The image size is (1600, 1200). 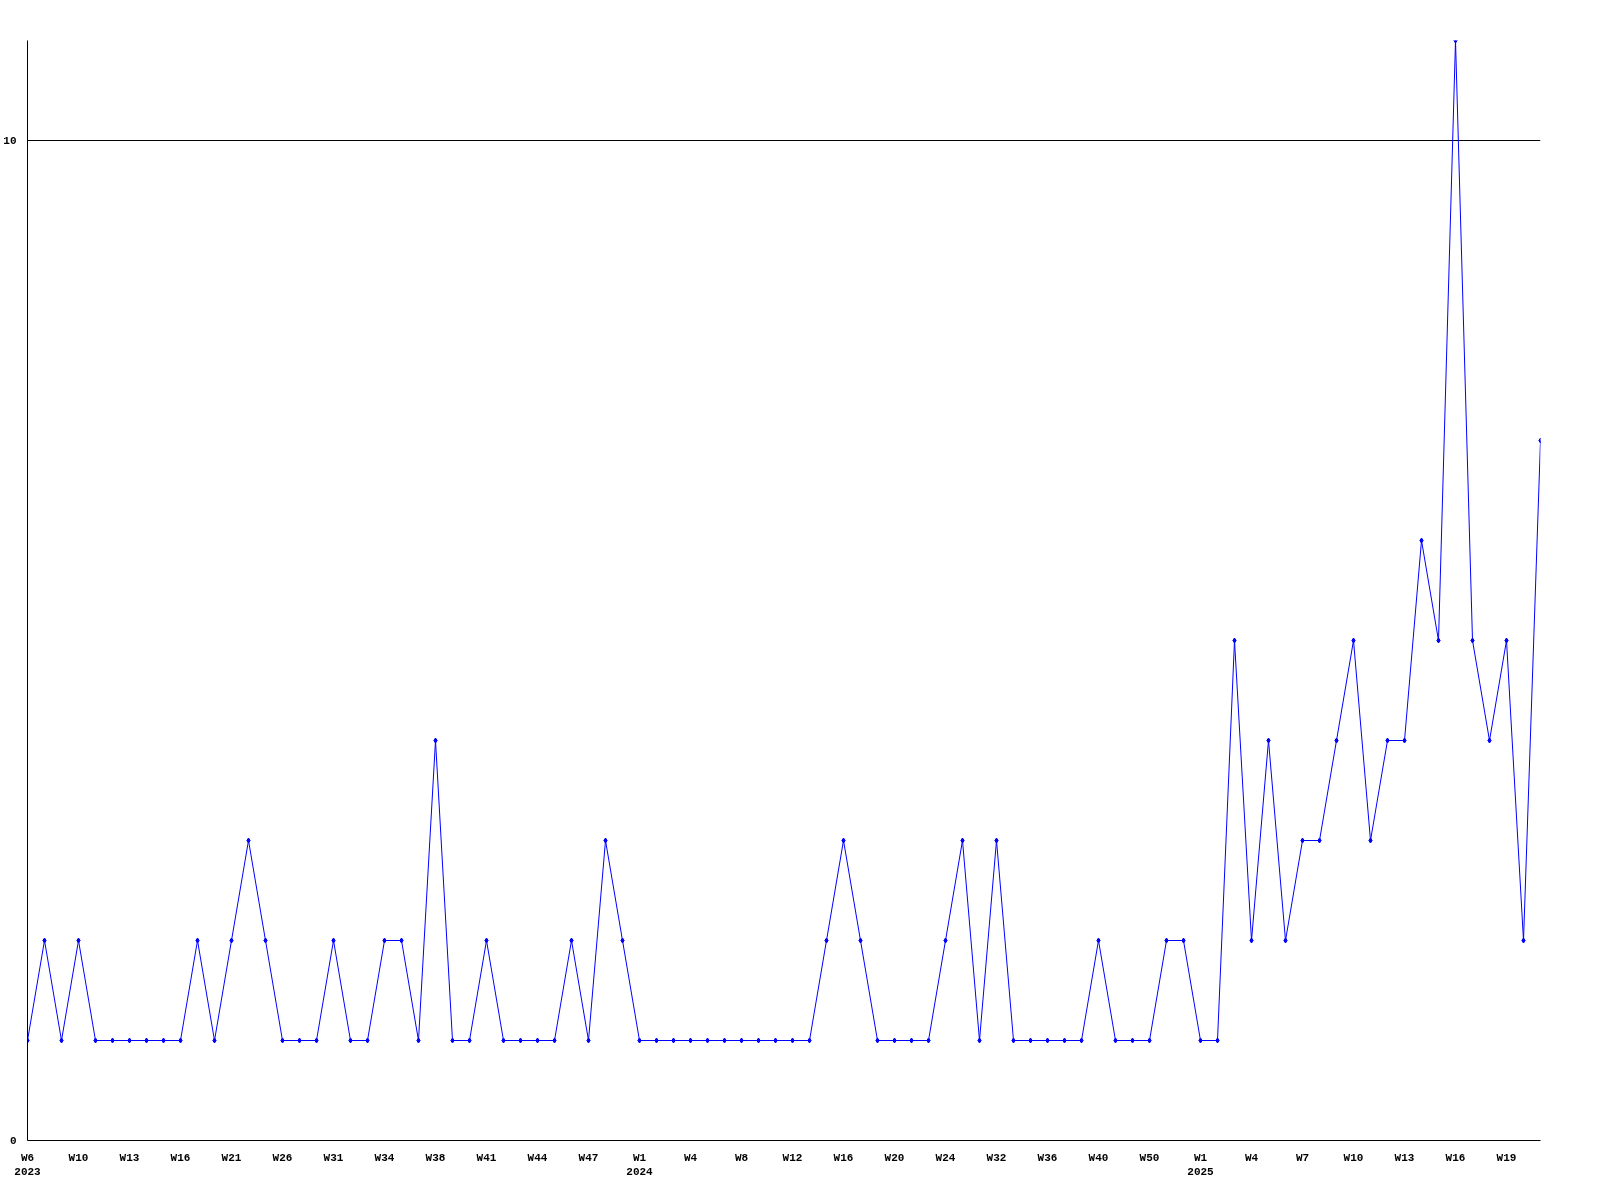 What do you see at coordinates (1506, 1157) in the screenshot?
I see `x-tick-label: W19` at bounding box center [1506, 1157].